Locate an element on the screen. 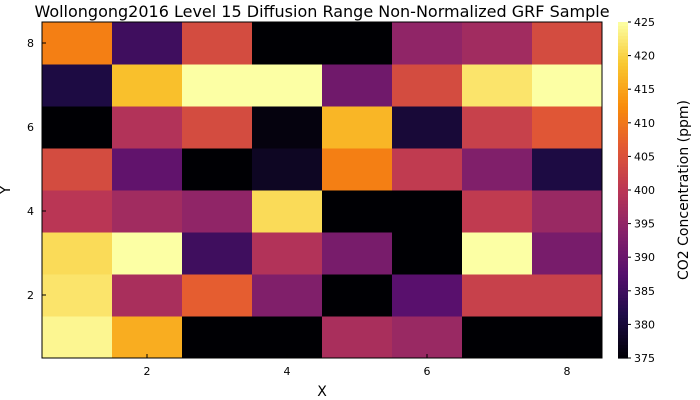 This screenshot has height=400, width=700. colorbar-tick-label: 375 is located at coordinates (644, 358).